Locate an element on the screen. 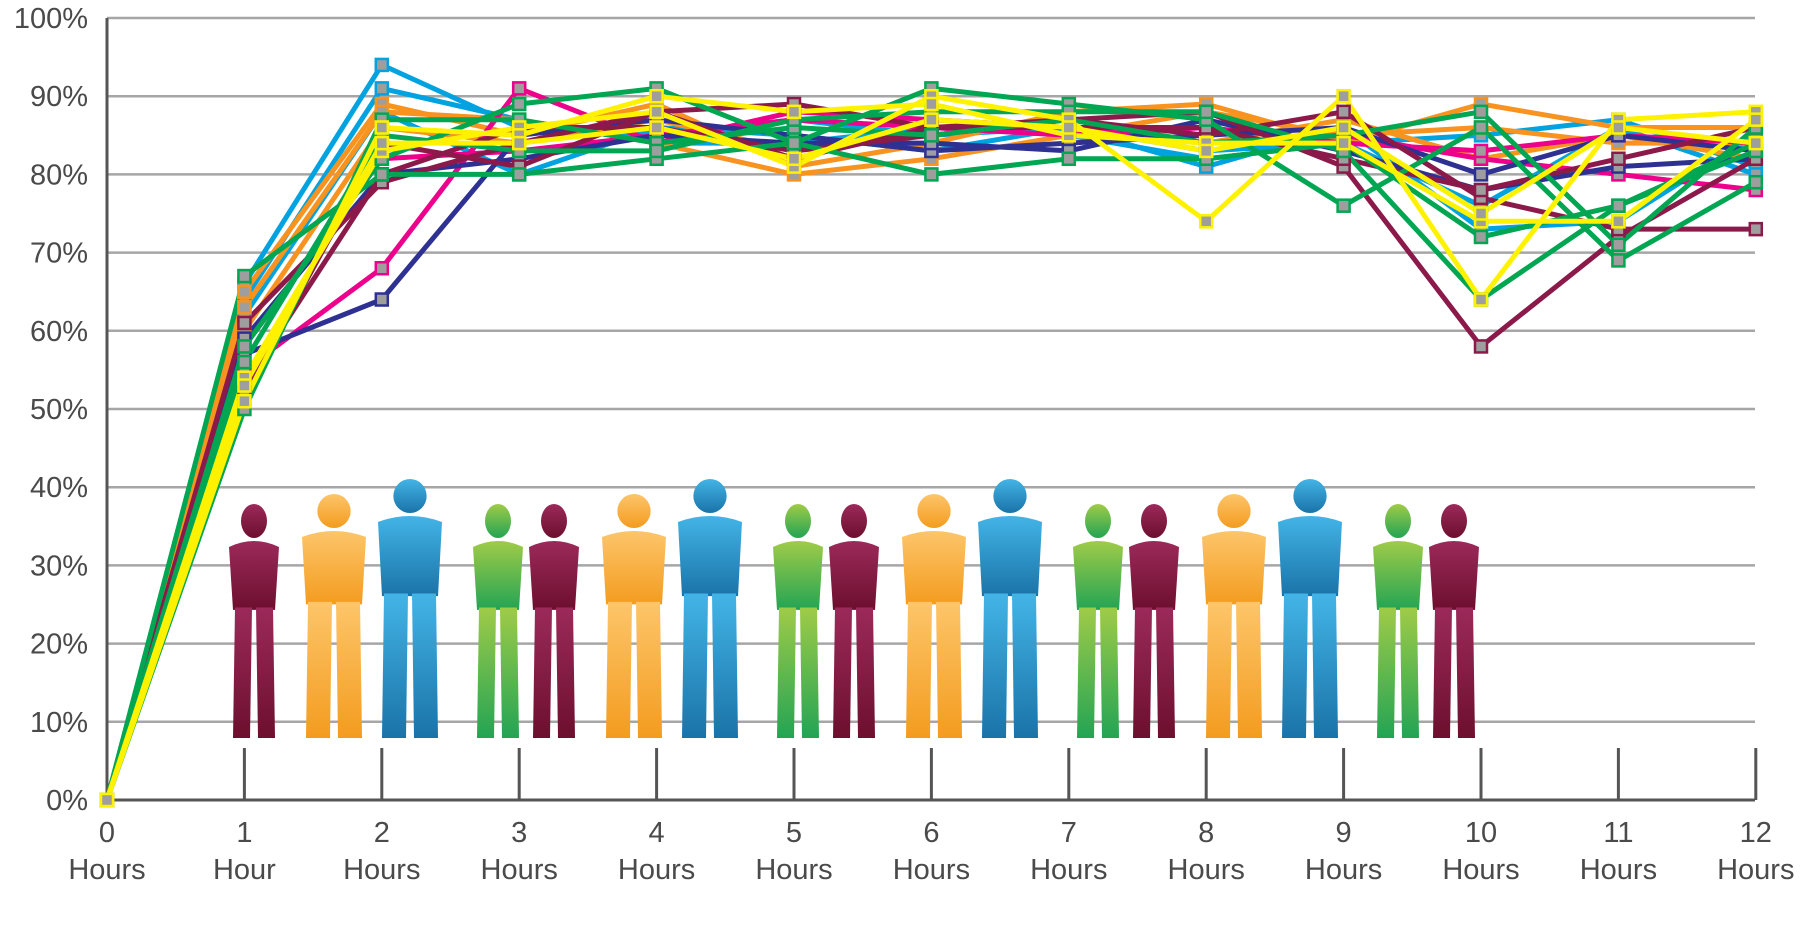  x-tick-number: 2 is located at coordinates (382, 833).